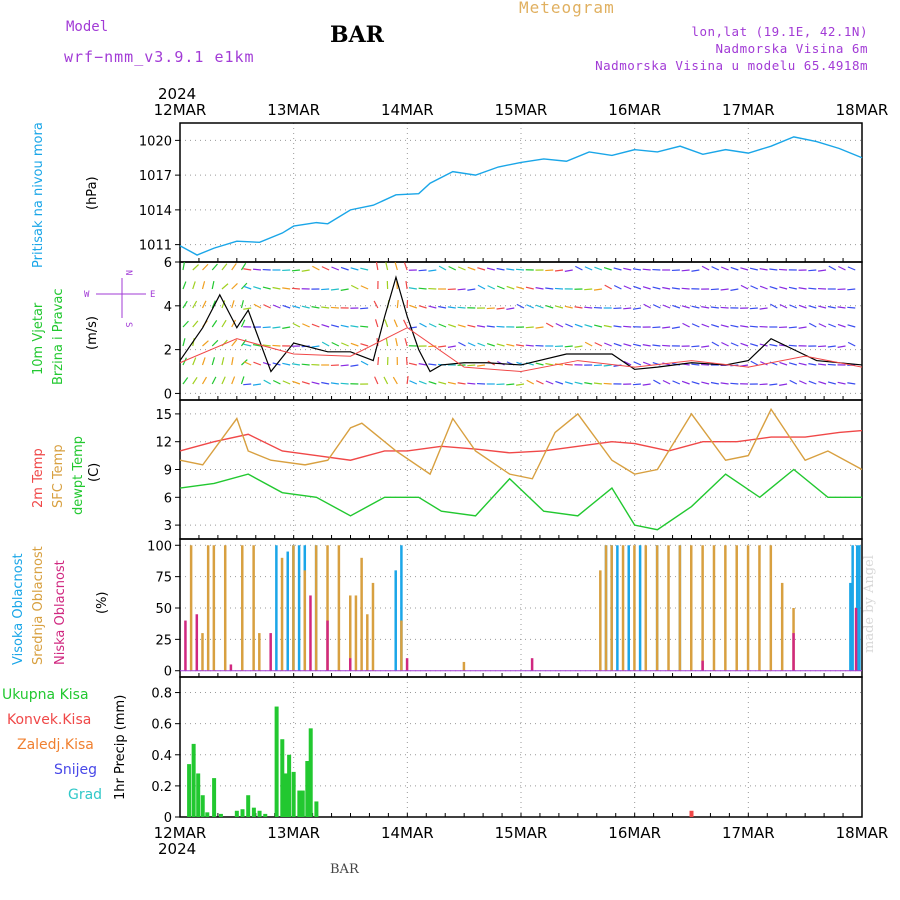  Describe the element at coordinates (92, 193) in the screenshot. I see `pressure-unit: (hPa)` at that location.